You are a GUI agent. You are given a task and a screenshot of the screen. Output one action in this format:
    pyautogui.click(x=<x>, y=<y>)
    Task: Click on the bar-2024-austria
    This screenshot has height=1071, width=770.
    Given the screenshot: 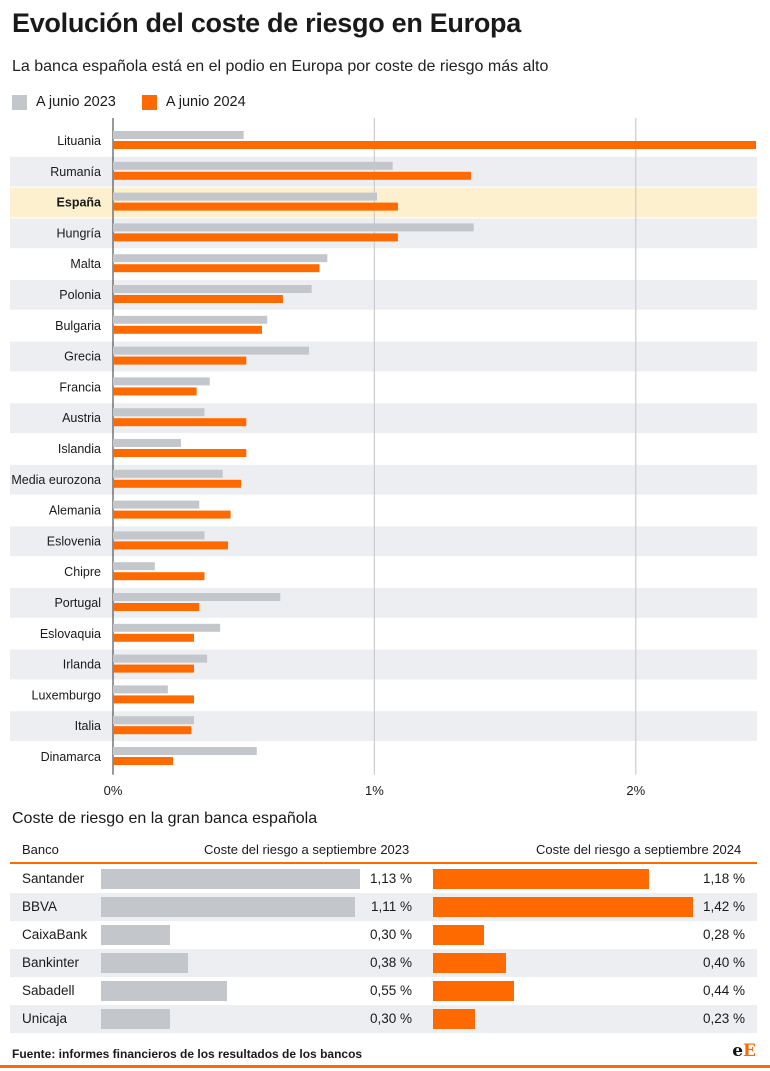 What is the action you would take?
    pyautogui.click(x=180, y=422)
    